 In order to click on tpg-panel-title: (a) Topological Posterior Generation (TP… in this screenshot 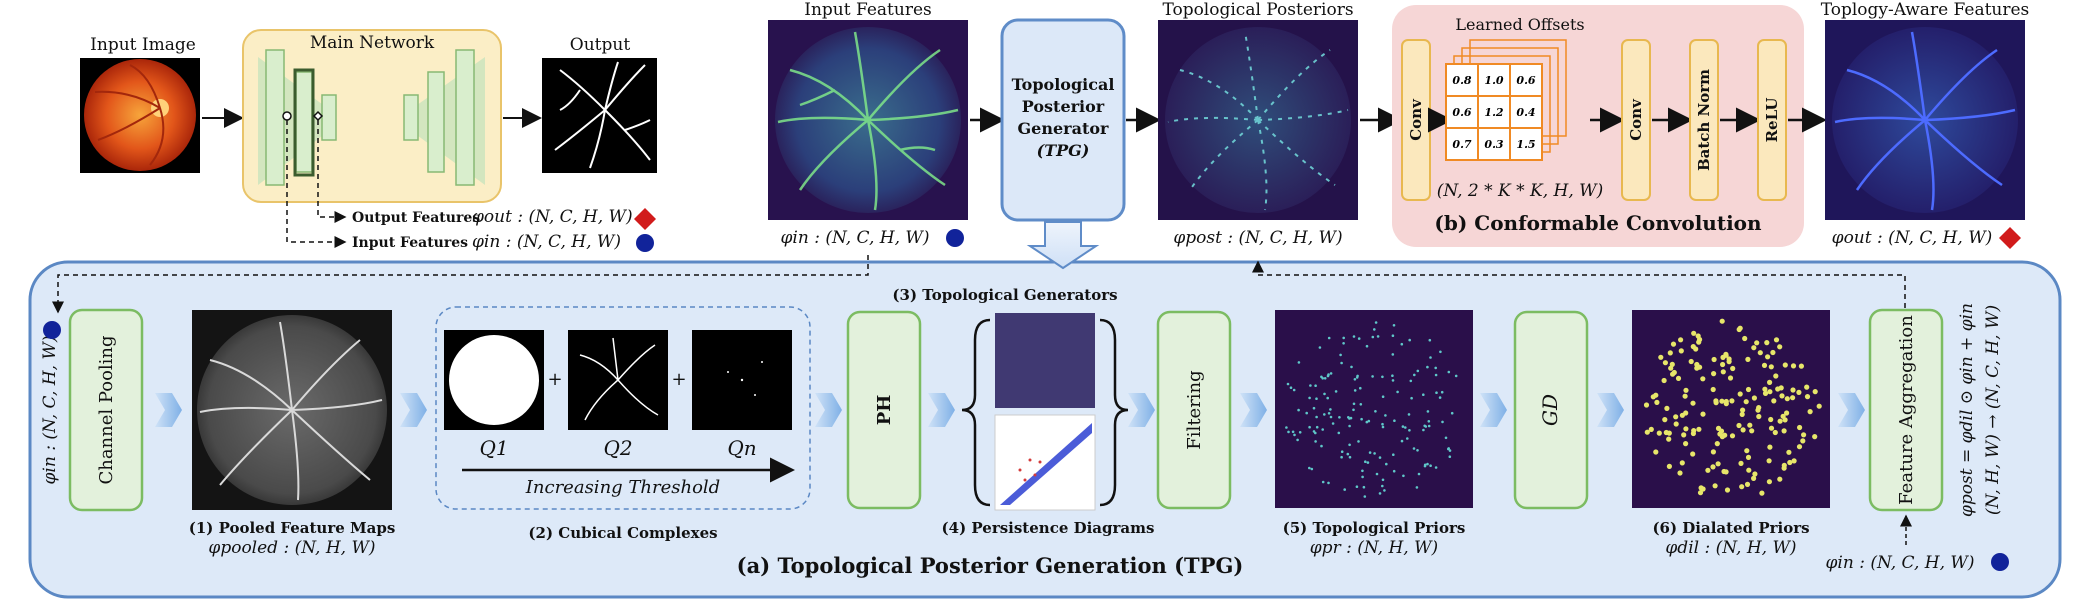, I will do `click(990, 565)`.